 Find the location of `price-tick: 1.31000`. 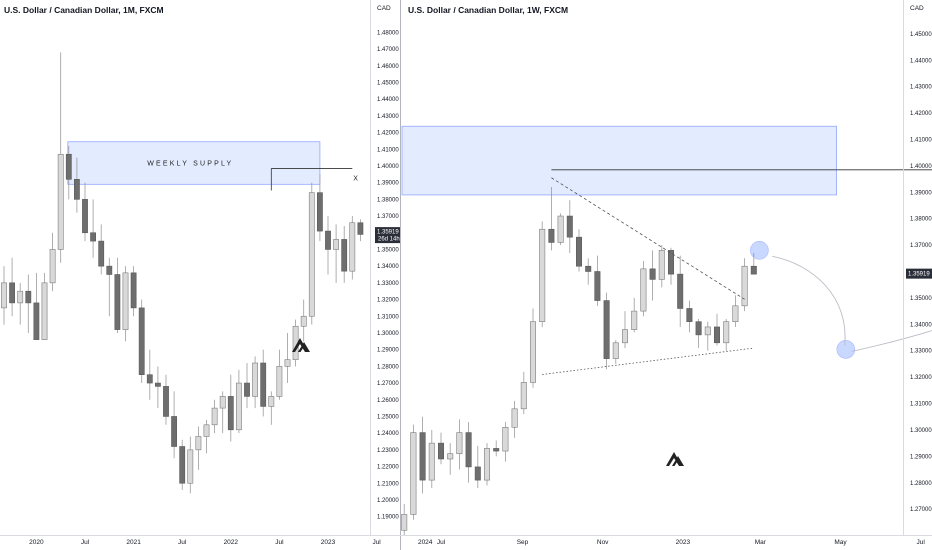

price-tick: 1.31000 is located at coordinates (921, 405).